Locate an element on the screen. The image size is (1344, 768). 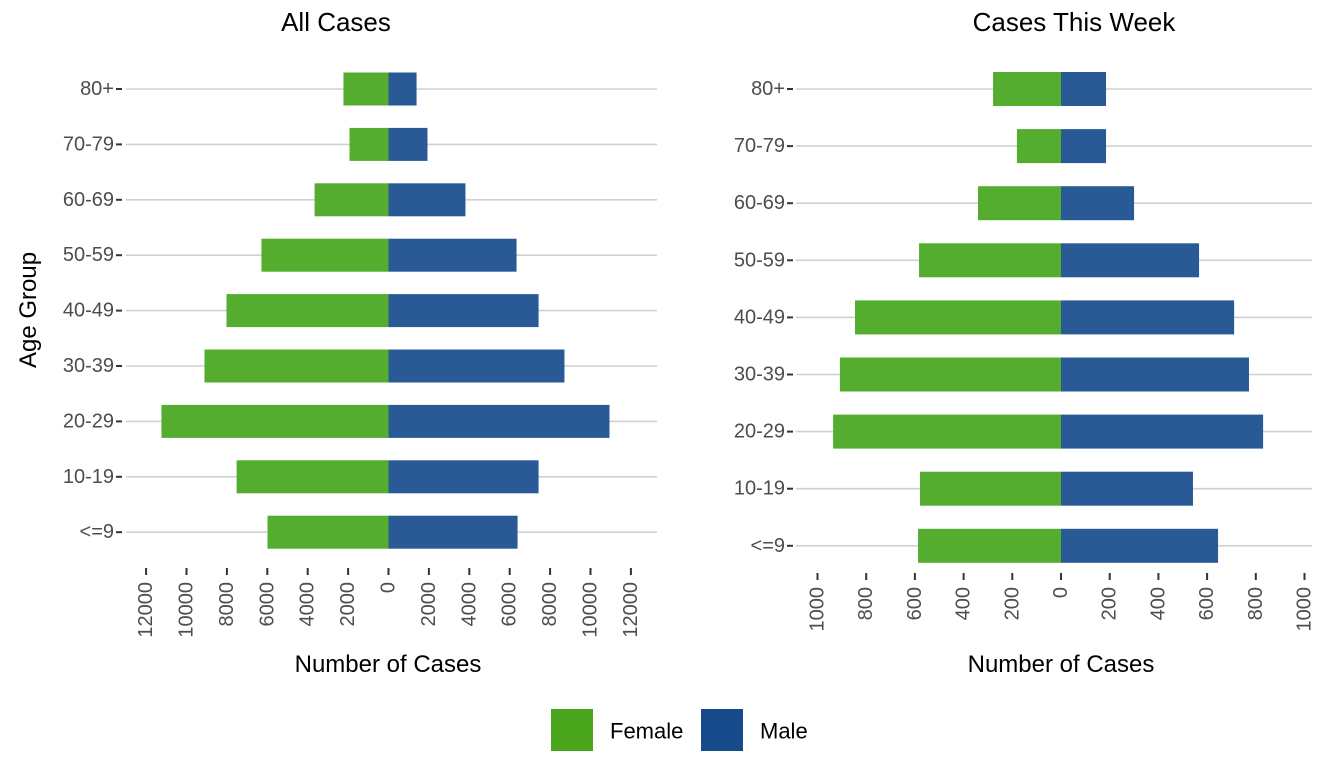
legend-key-male is located at coordinates (722, 730).